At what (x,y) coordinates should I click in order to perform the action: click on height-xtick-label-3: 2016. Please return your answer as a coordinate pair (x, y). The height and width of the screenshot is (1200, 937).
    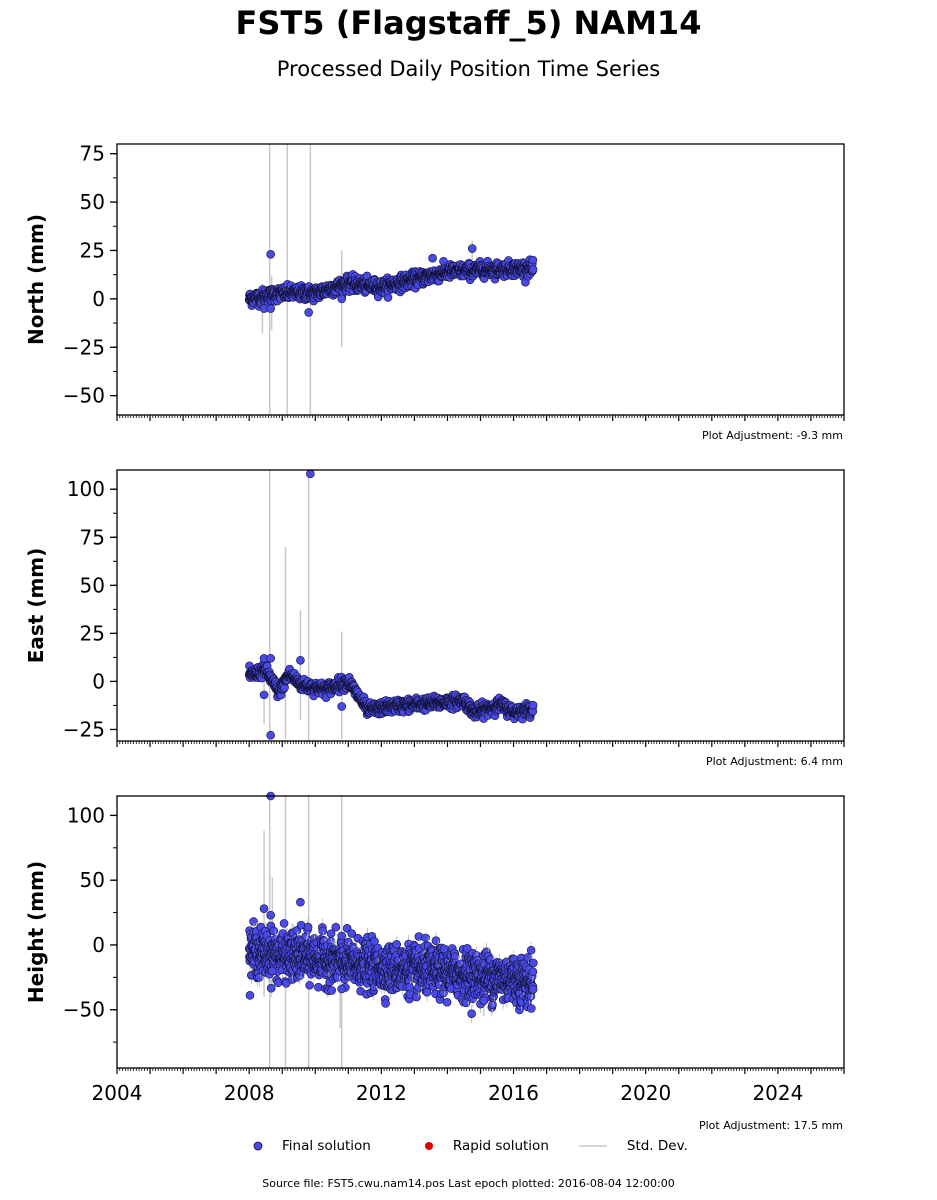
    Looking at the image, I should click on (513, 1093).